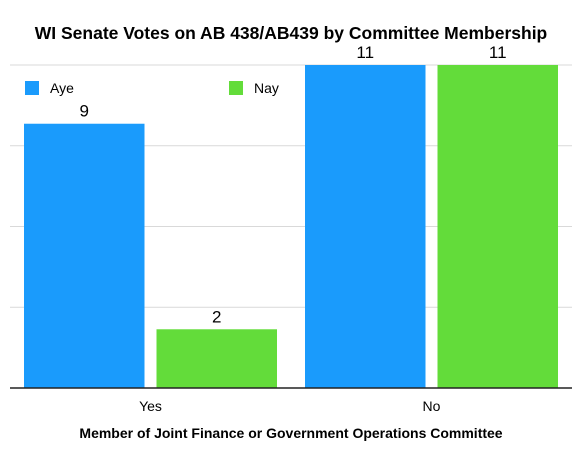 This screenshot has width=582, height=460. Describe the element at coordinates (216, 316) in the screenshot. I see `data-label: 2` at that location.